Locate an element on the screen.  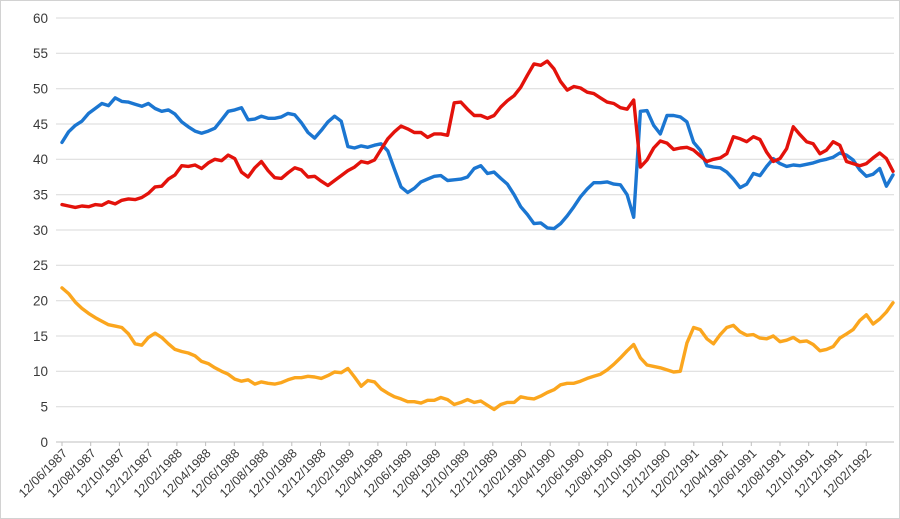
y-axis-label: 10 is located at coordinates (40, 371).